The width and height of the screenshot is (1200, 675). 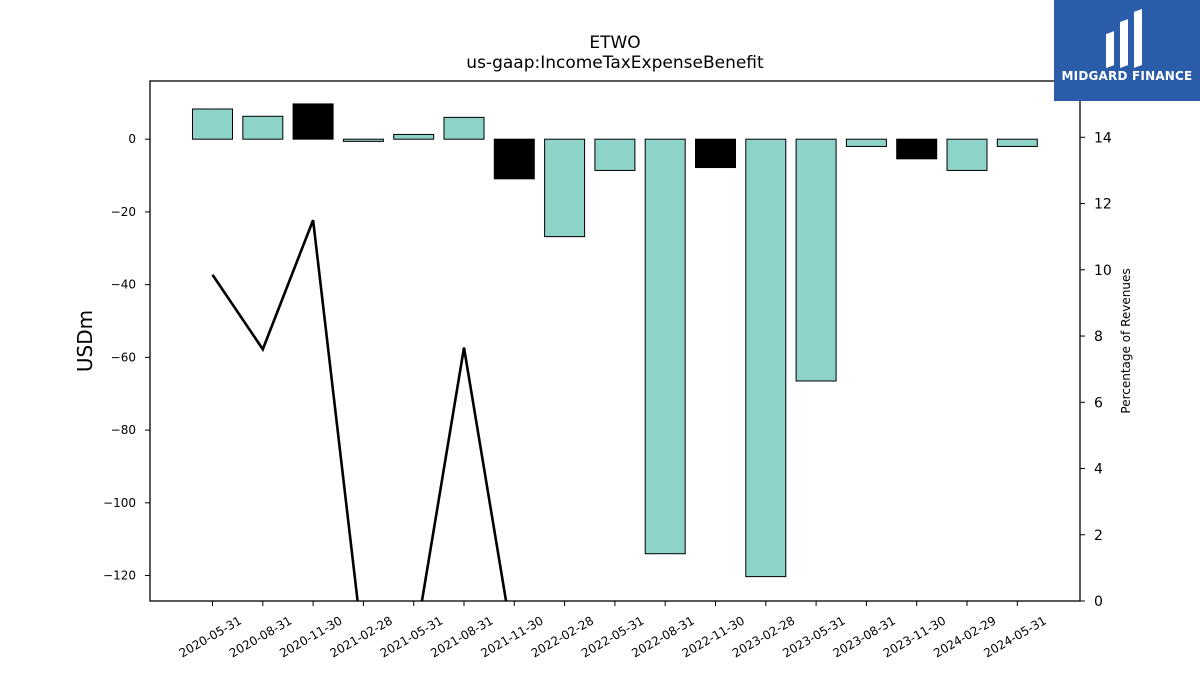 I want to click on midgard-finance-logo: MIDGARD FINANCE, so click(x=1127, y=50).